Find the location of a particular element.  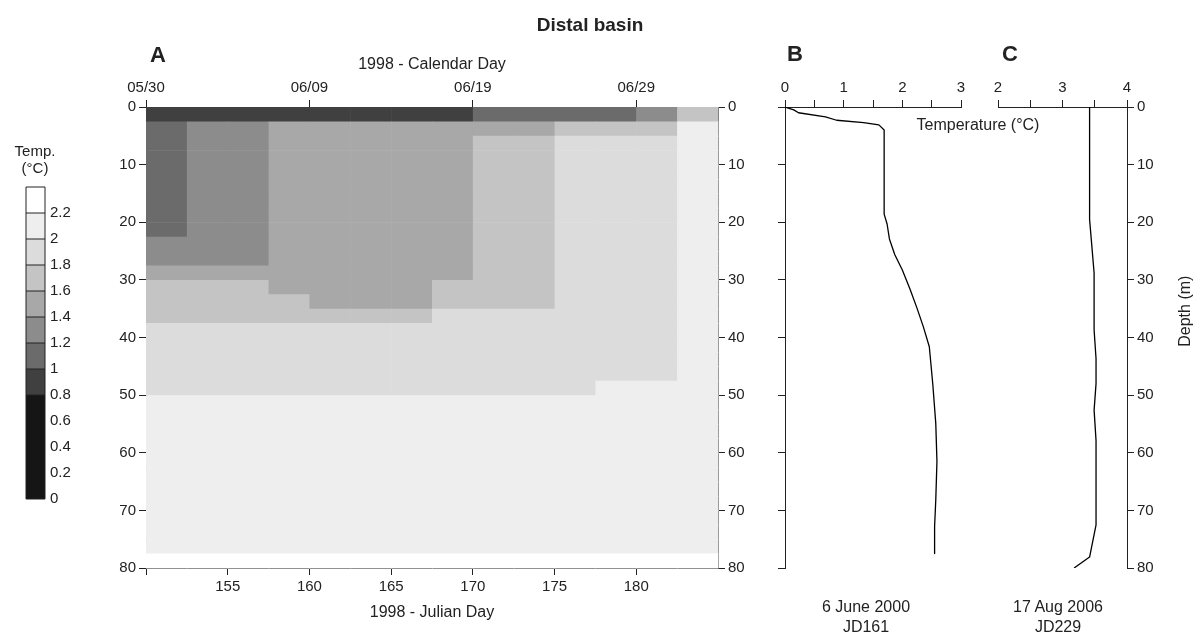

y2-tick-label: 0 is located at coordinates (732, 106).